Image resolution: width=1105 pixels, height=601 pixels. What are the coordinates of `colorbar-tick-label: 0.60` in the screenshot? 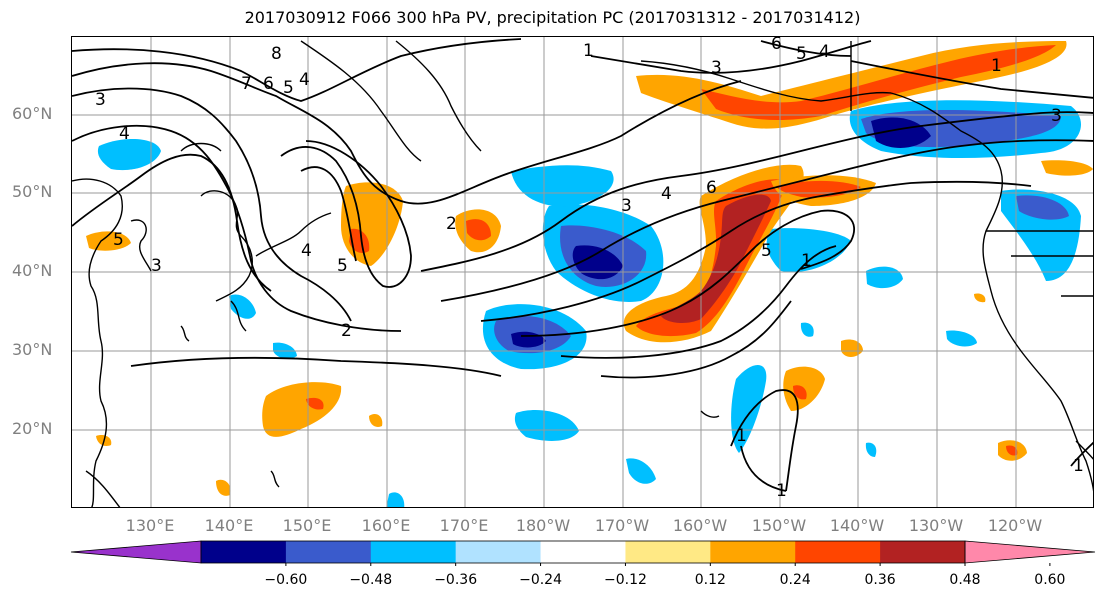 It's located at (1050, 580).